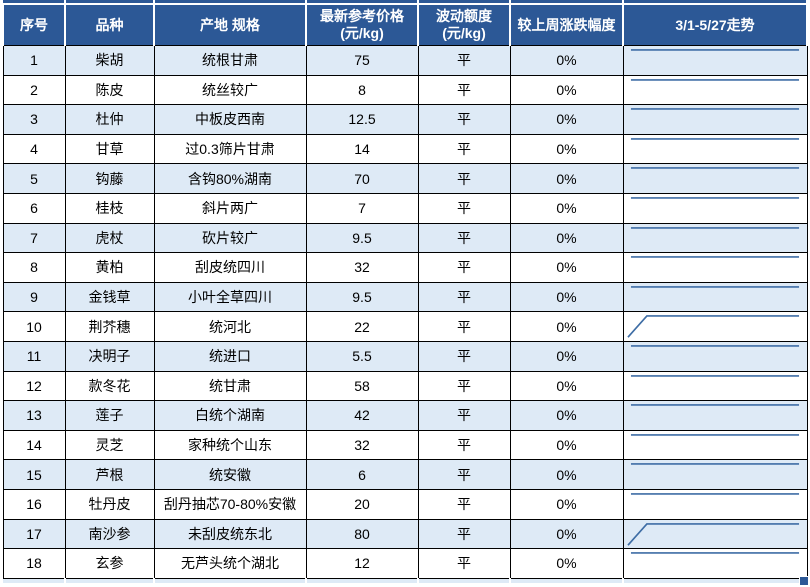 The width and height of the screenshot is (810, 587). Describe the element at coordinates (230, 415) in the screenshot. I see `origin-spec-cell: 白统个湖南` at that location.